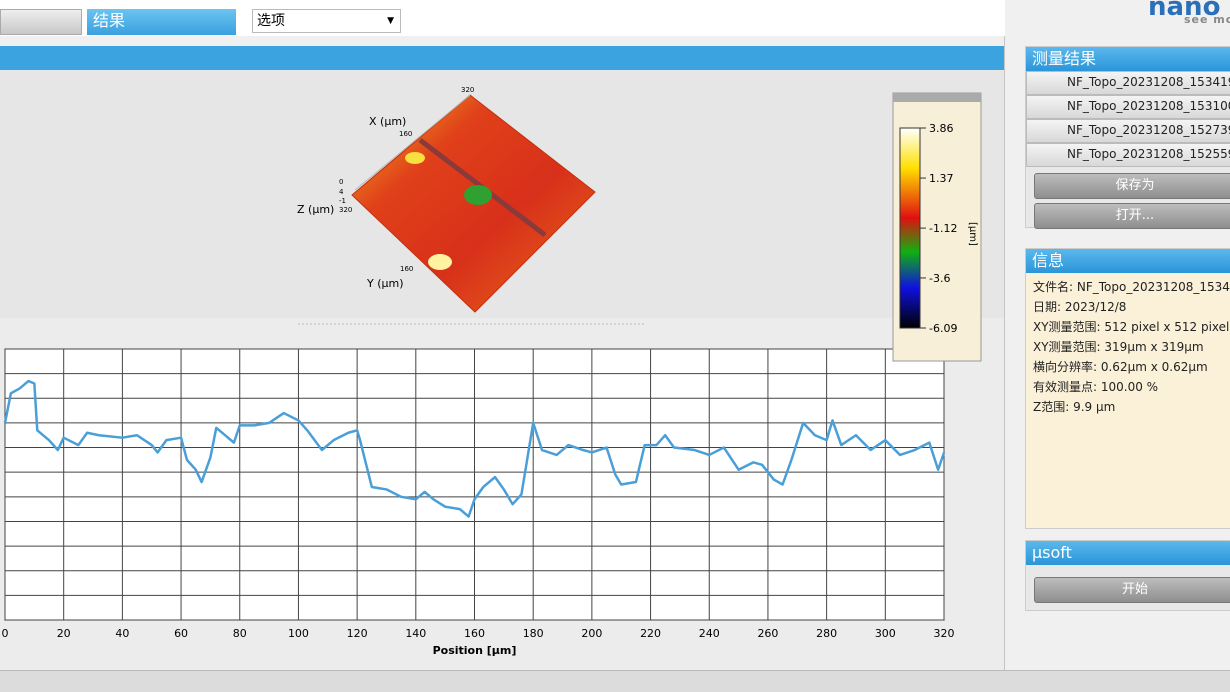 This screenshot has height=692, width=1230. I want to click on logo: nano, so click(1184, 11).